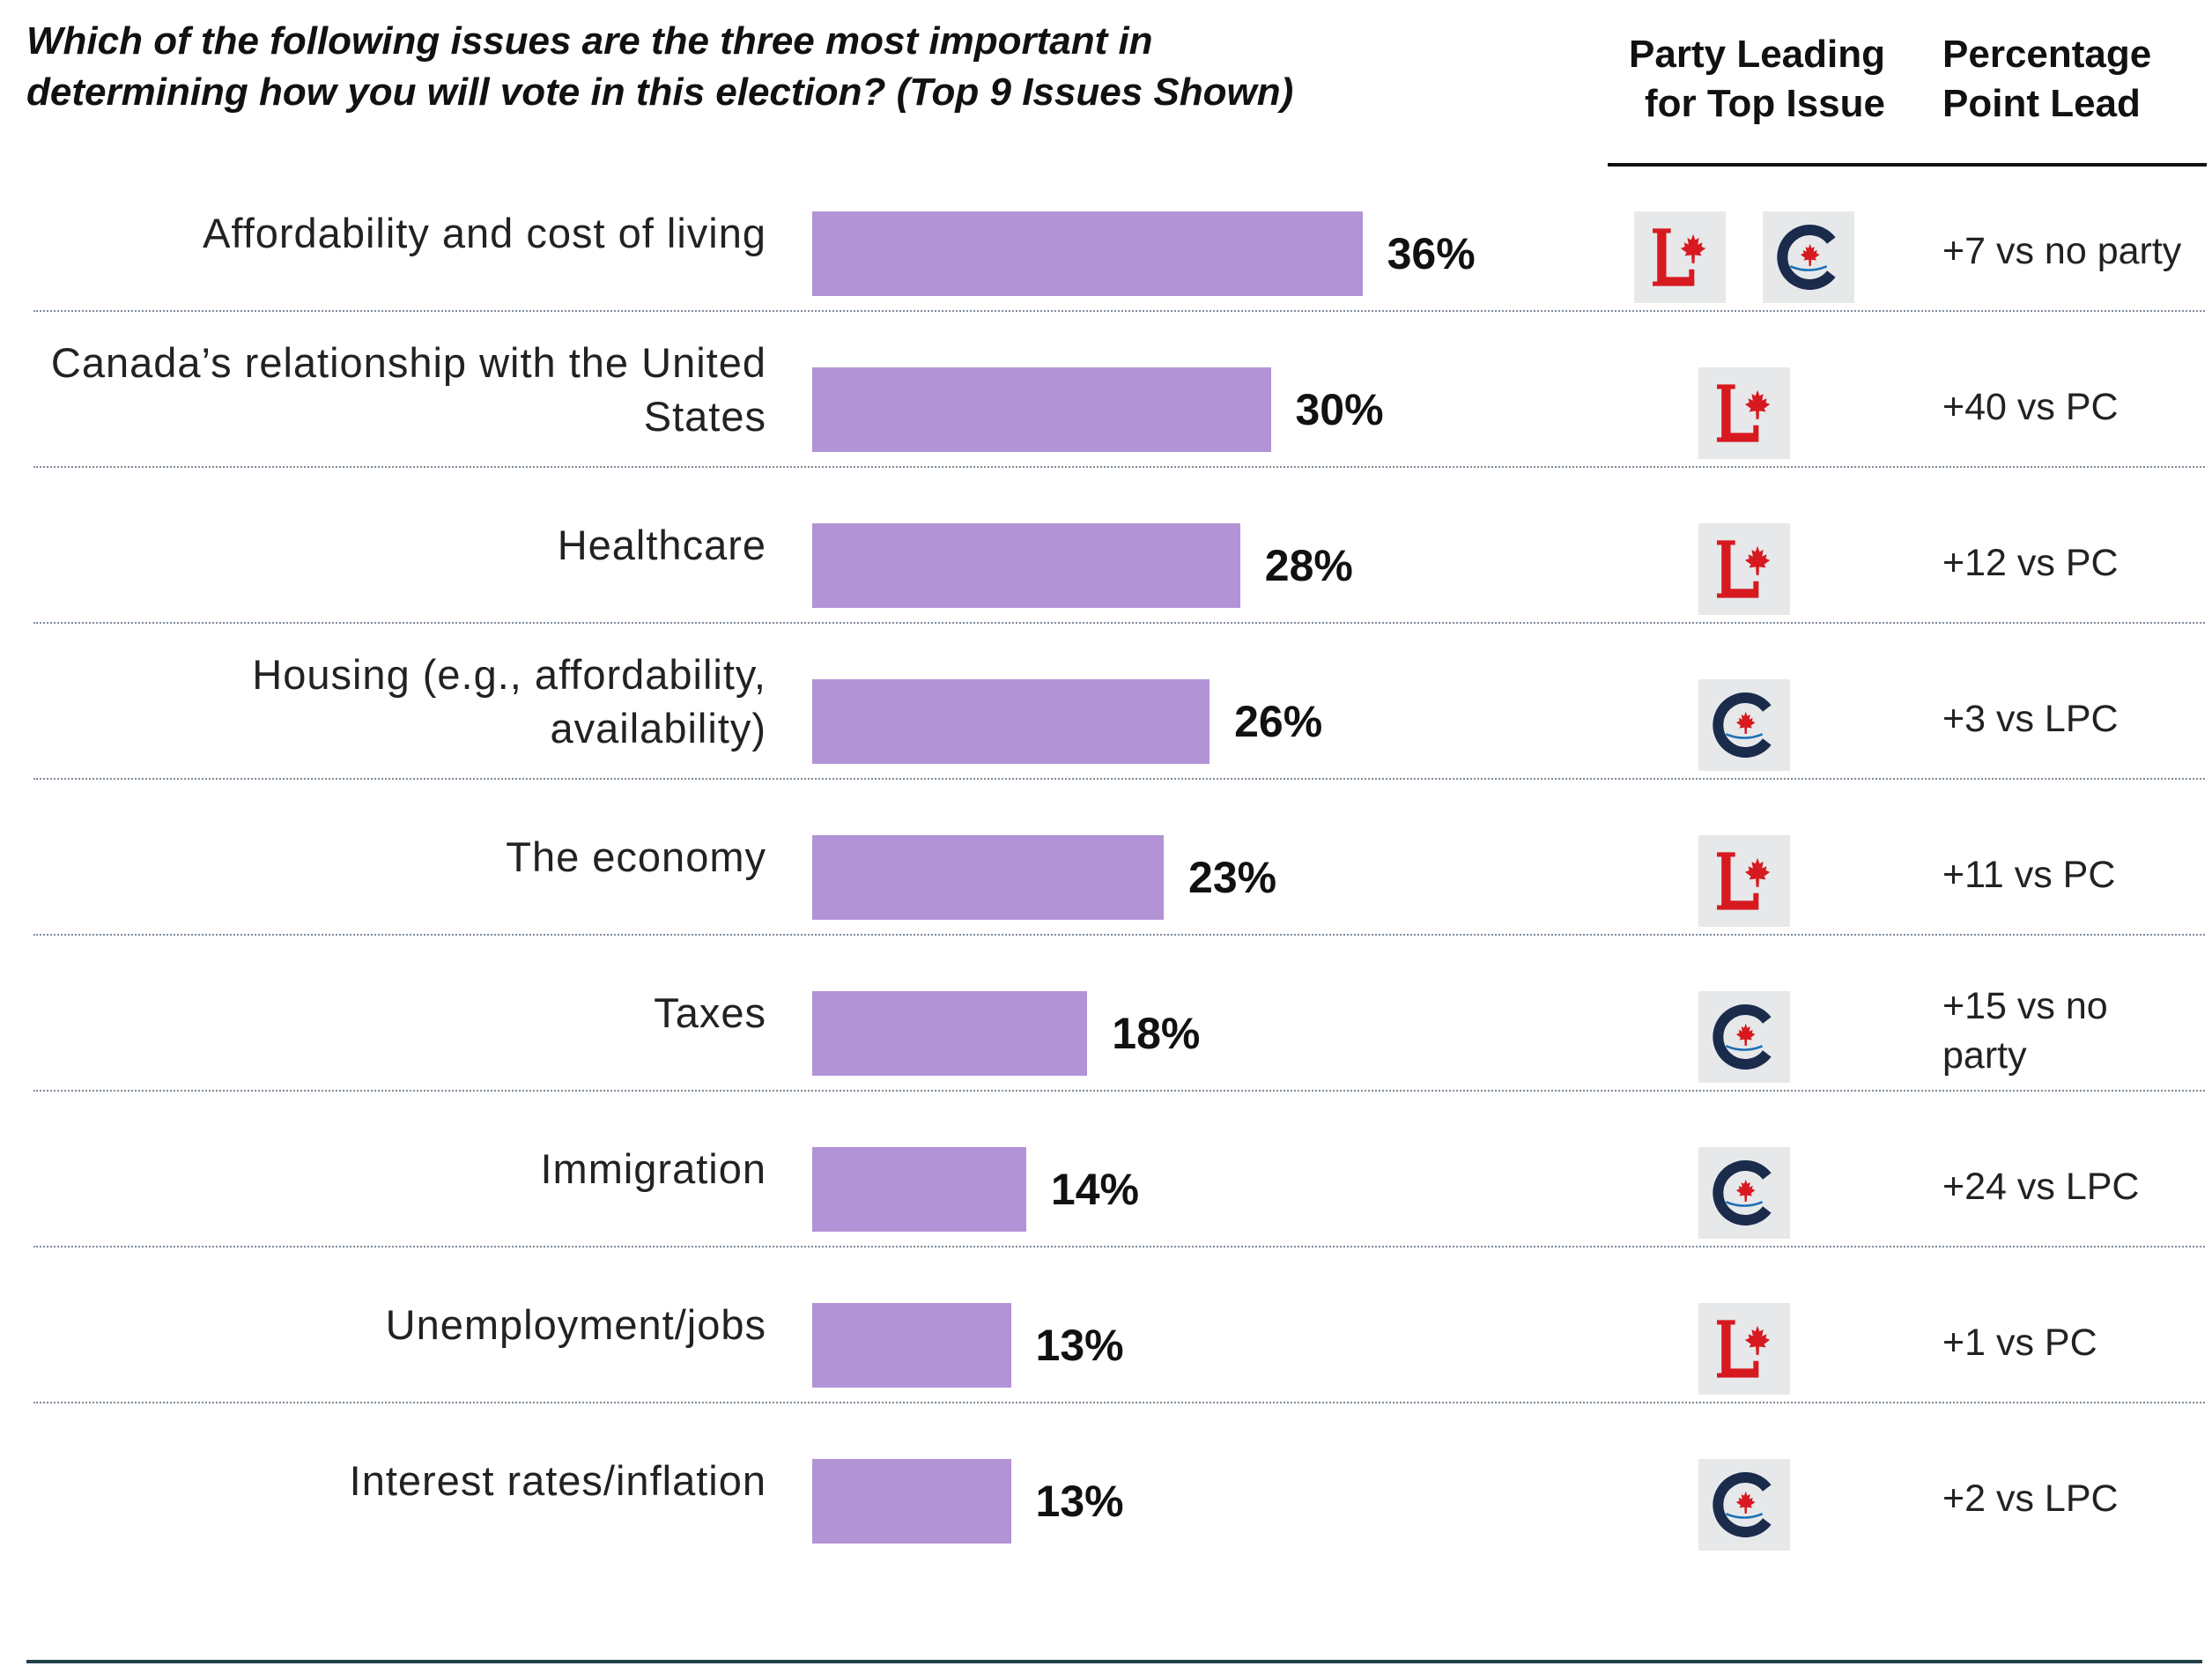 This screenshot has width=2212, height=1666. Describe the element at coordinates (484, 233) in the screenshot. I see `issue-label: Affordability and cost of living` at that location.